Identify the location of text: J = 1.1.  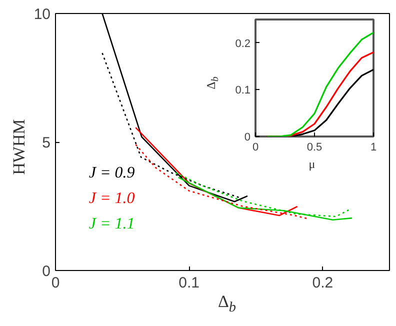
(111, 224).